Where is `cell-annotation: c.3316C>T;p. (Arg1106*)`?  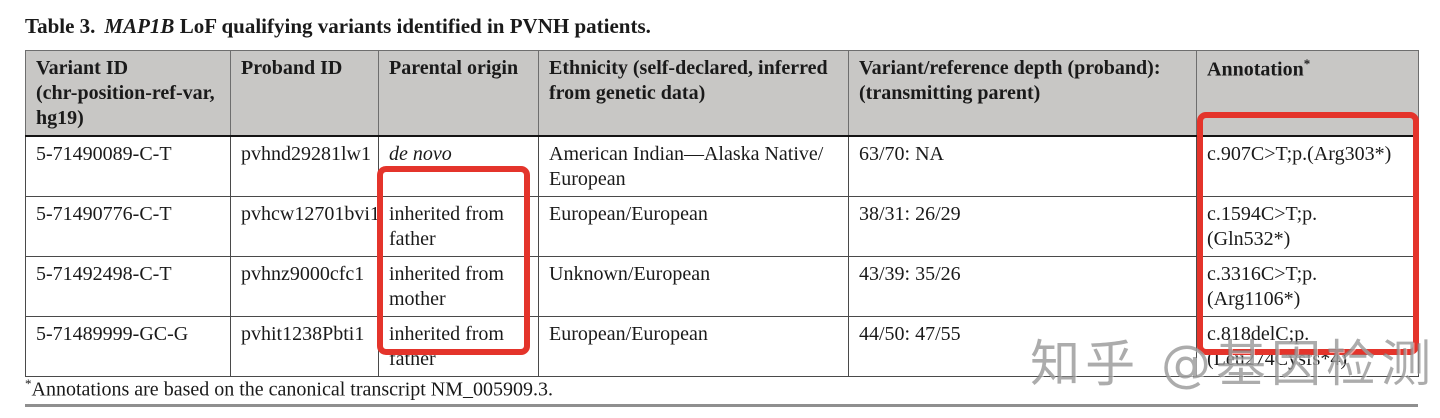
cell-annotation: c.3316C>T;p. (Arg1106*) is located at coordinates (1307, 286).